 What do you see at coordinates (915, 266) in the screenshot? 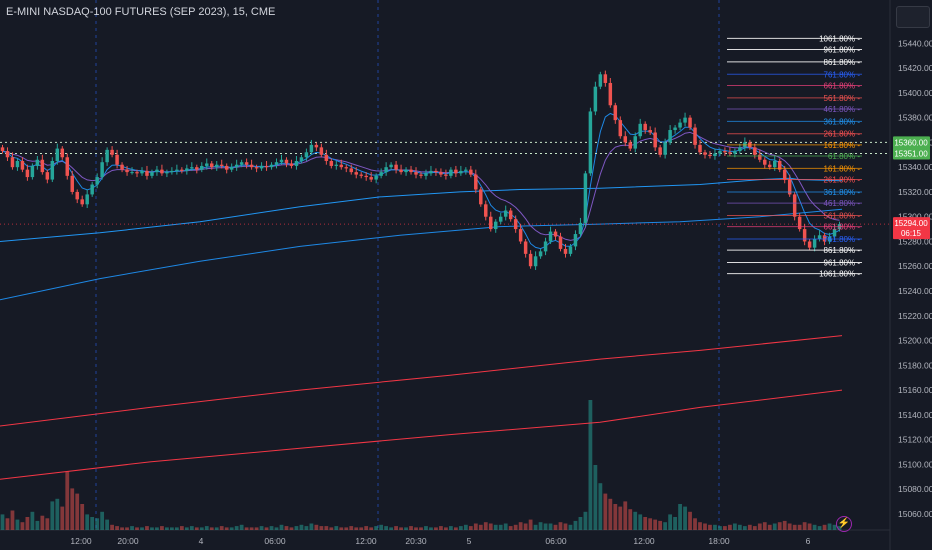
I see `price-tick-label: 15260.00` at bounding box center [915, 266].